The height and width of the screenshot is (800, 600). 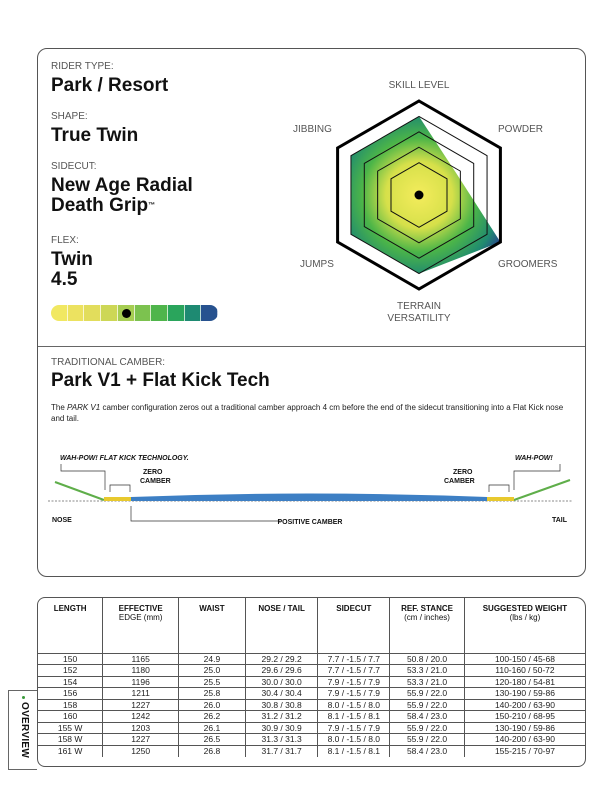 I want to click on sidecut-value: New Age Radial Death Grip™, so click(x=122, y=196).